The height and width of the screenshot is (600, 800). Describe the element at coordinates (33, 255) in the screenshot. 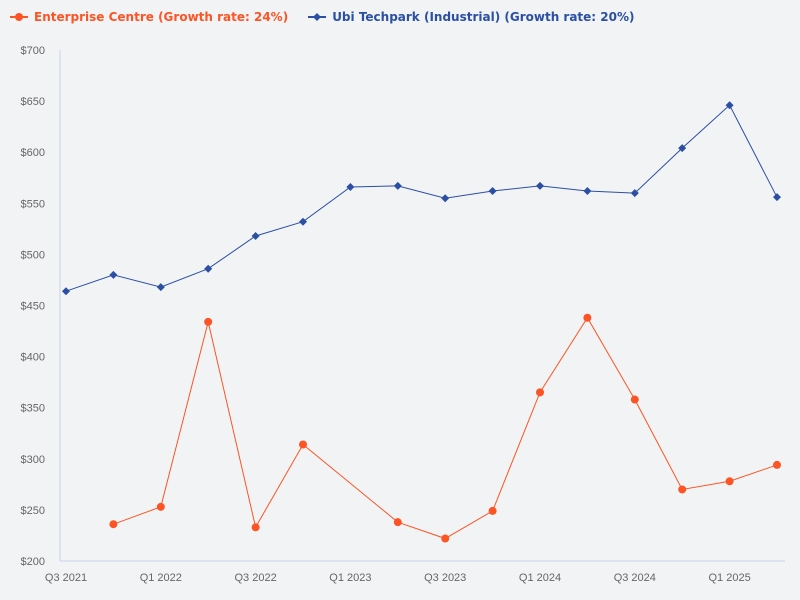

I see `y-tick-label: $500` at that location.